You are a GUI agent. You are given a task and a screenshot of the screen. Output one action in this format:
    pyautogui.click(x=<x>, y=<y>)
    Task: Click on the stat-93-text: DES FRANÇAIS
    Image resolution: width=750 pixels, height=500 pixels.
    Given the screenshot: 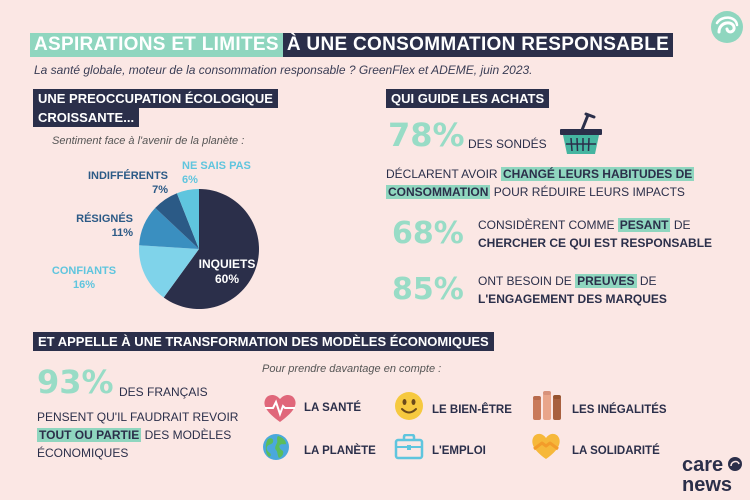 What is the action you would take?
    pyautogui.click(x=163, y=392)
    